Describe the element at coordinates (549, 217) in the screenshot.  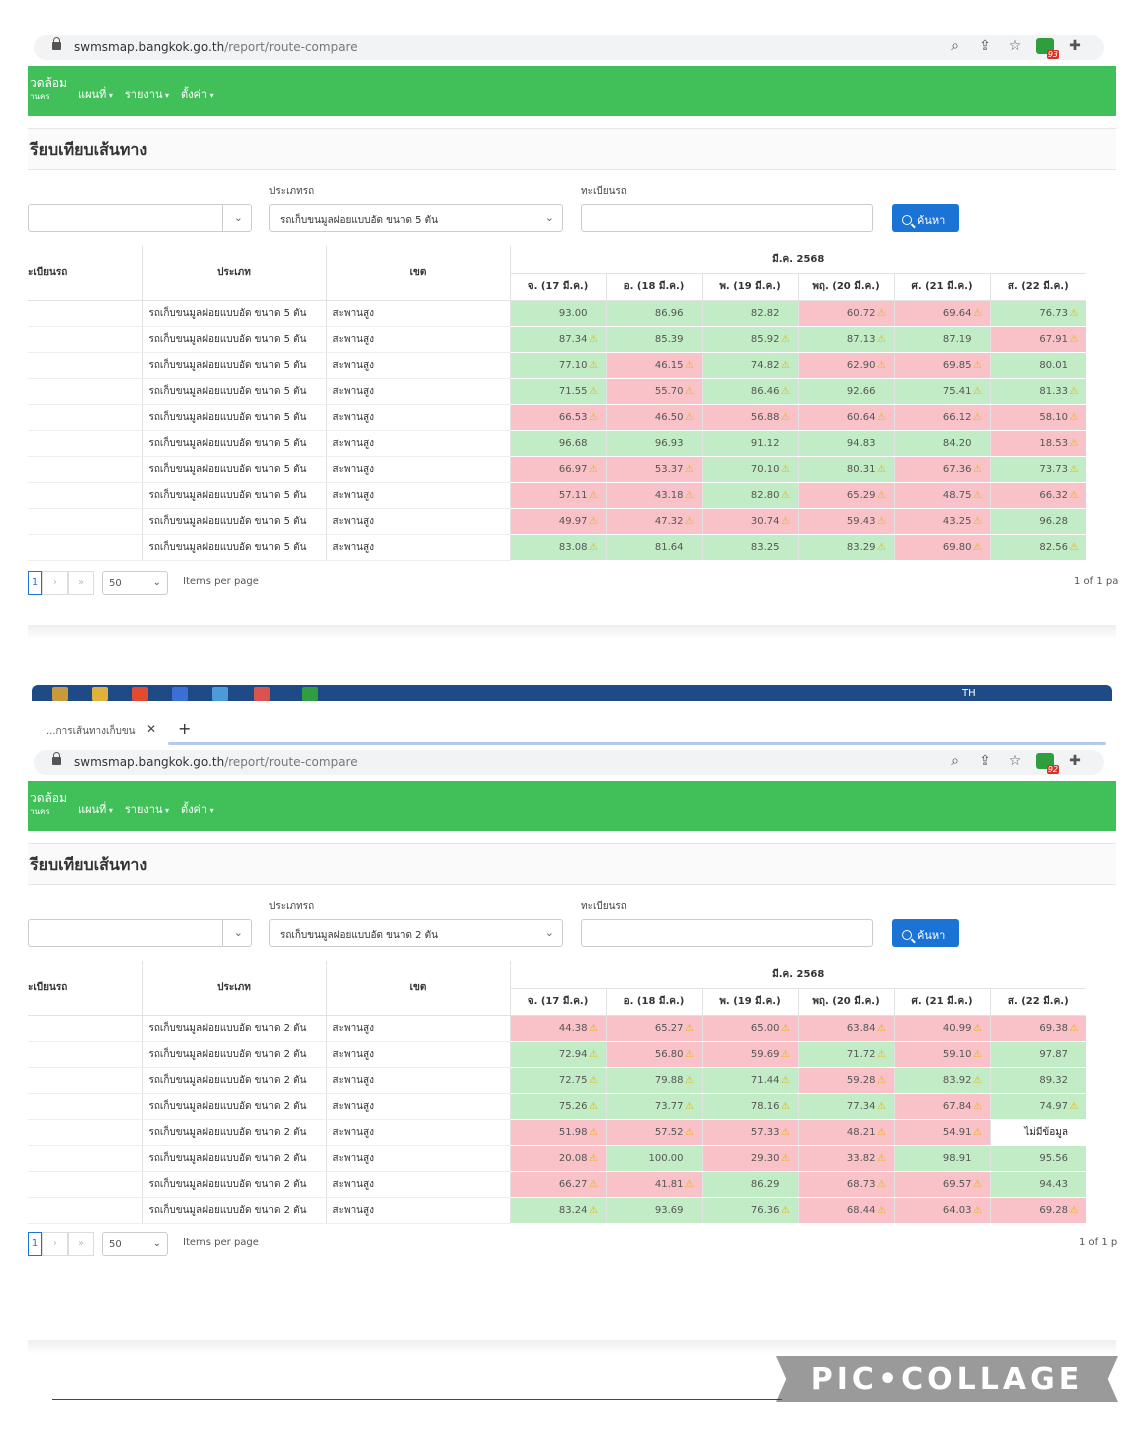
I see `chevron-down-icon: ⌄` at that location.